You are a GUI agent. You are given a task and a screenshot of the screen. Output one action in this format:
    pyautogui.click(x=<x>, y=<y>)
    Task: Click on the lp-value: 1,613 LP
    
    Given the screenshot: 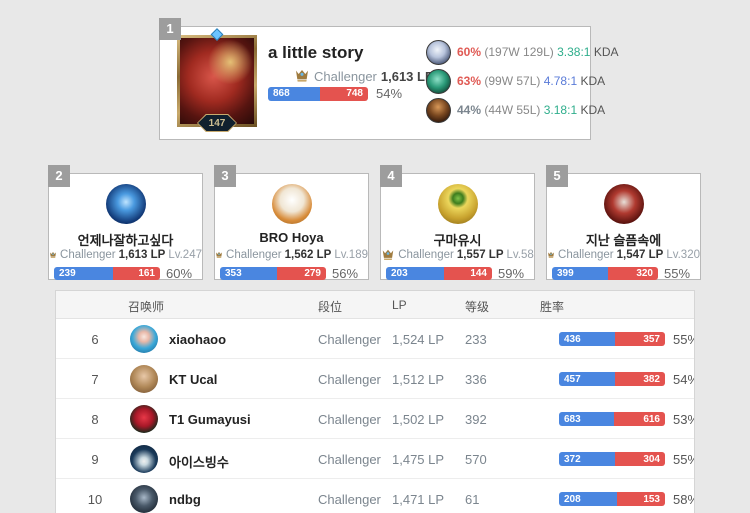 What is the action you would take?
    pyautogui.click(x=407, y=76)
    